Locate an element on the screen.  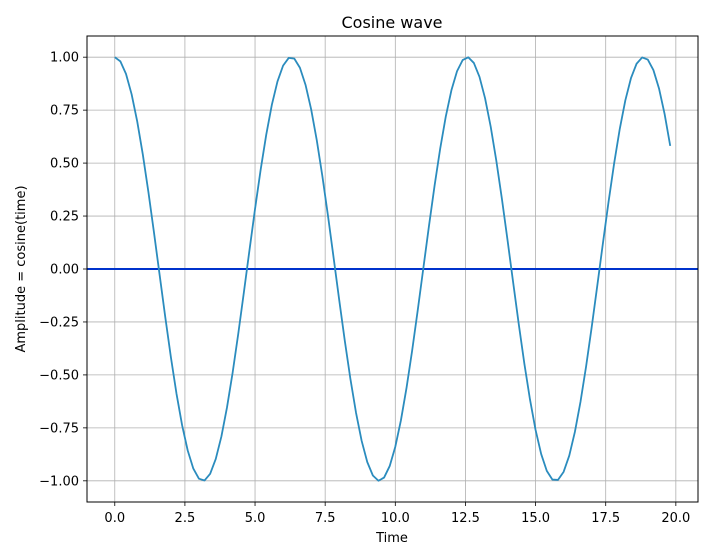
y-tick-label: 0.00 is located at coordinates (64, 270).